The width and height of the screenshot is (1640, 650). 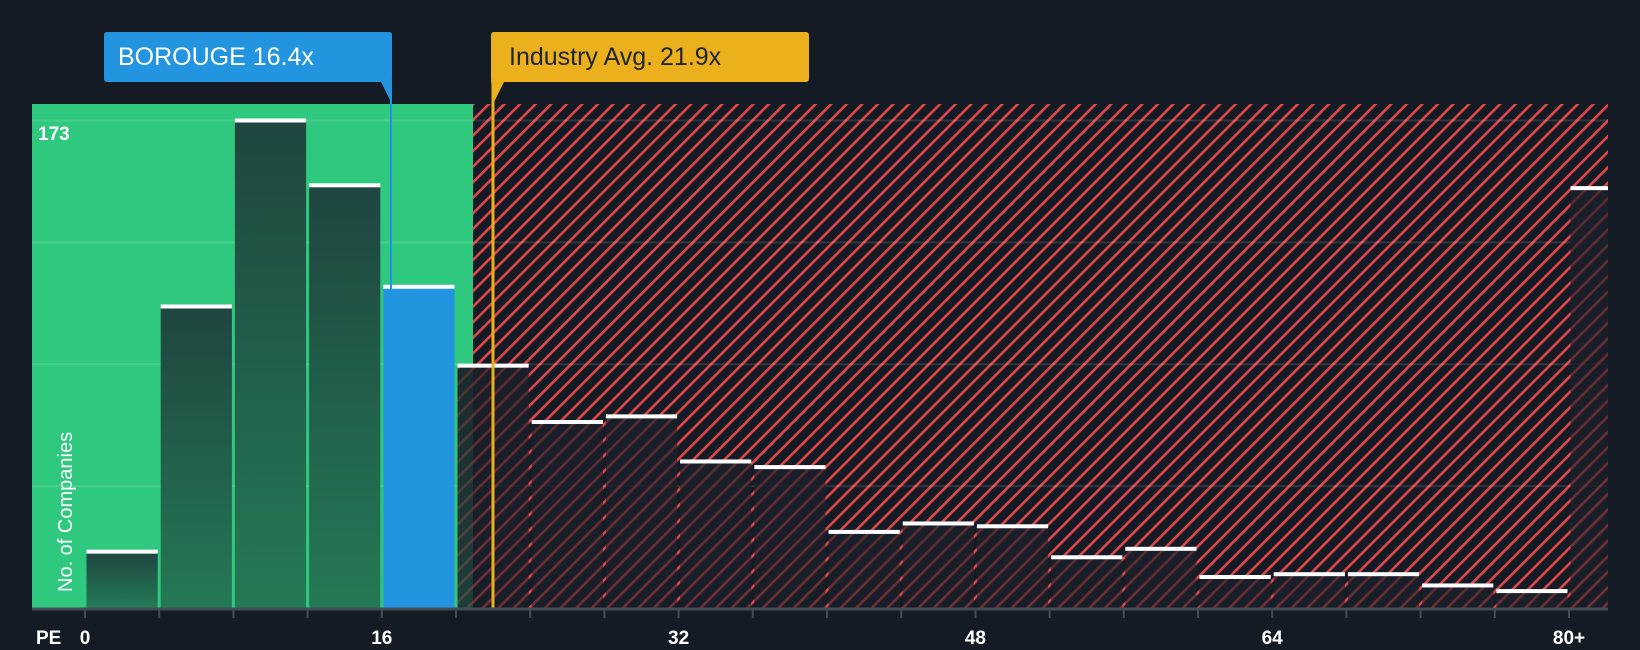 I want to click on x-axis-prefix: PE, so click(x=49, y=638).